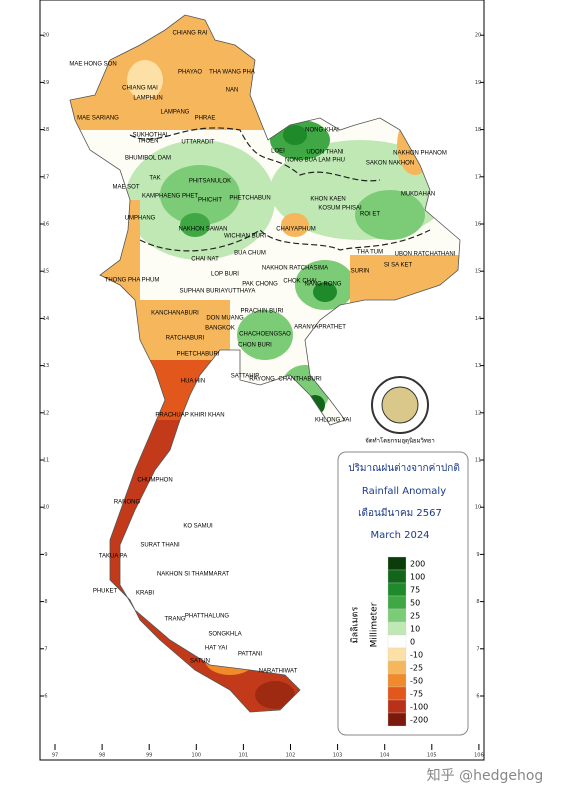 The height and width of the screenshot is (807, 566). Describe the element at coordinates (92, 65) in the screenshot. I see `place-label: MAE HONG SON` at that location.